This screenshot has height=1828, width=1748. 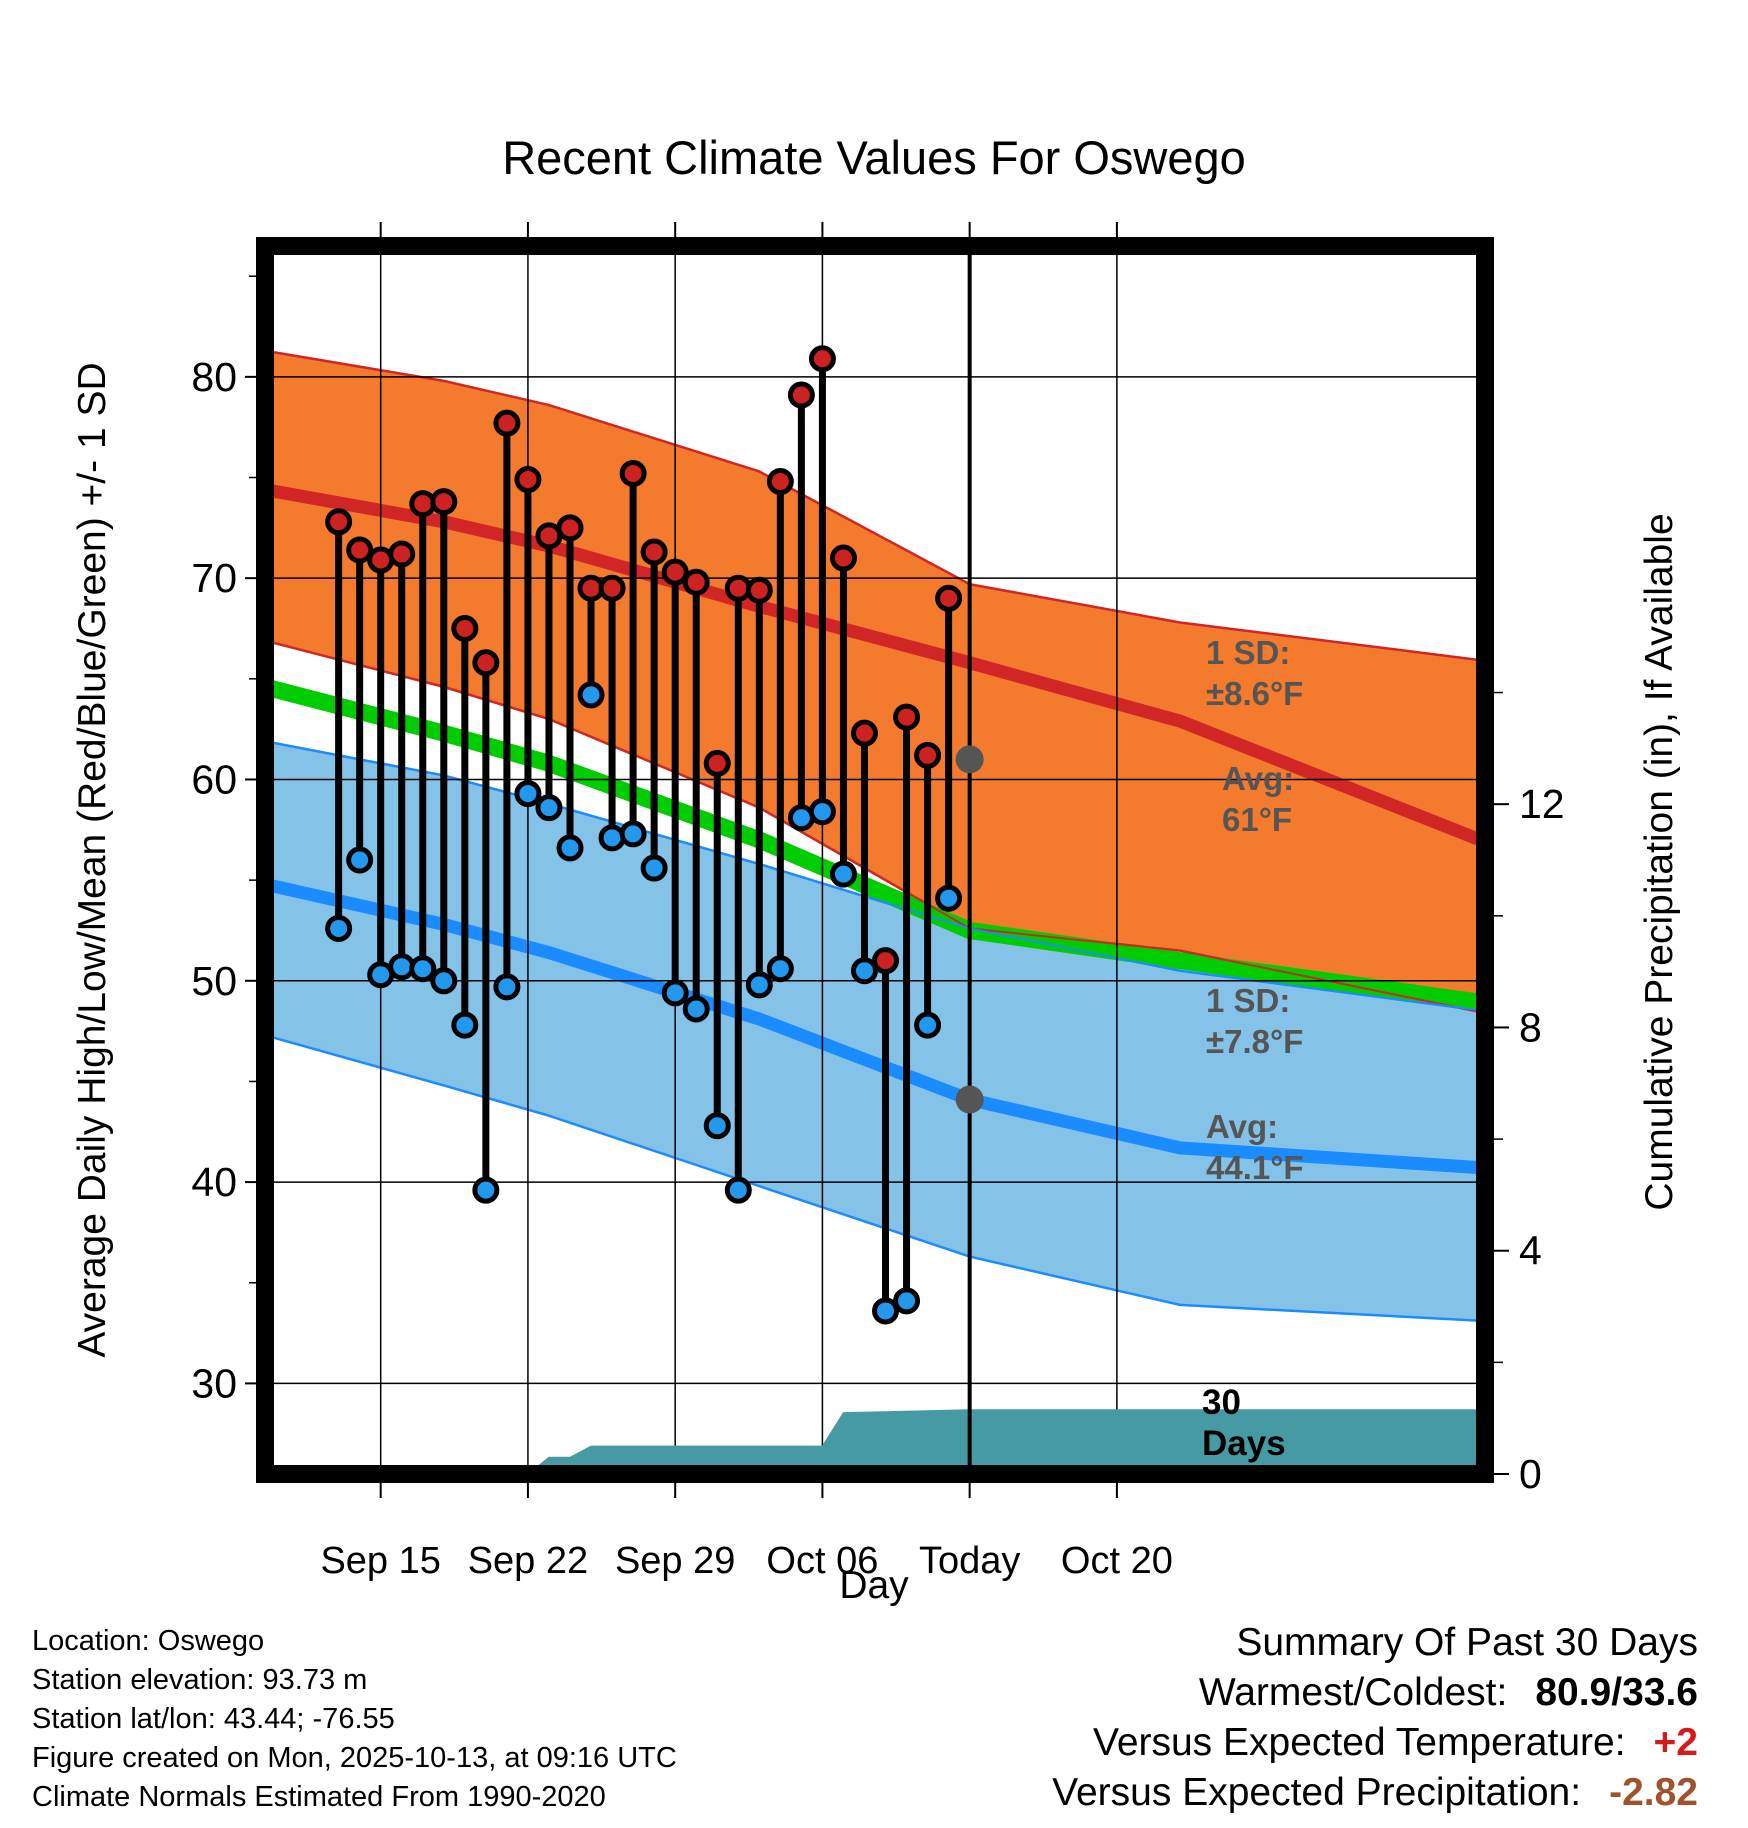 I want to click on x-tick-label: Sep 22, so click(x=528, y=1561).